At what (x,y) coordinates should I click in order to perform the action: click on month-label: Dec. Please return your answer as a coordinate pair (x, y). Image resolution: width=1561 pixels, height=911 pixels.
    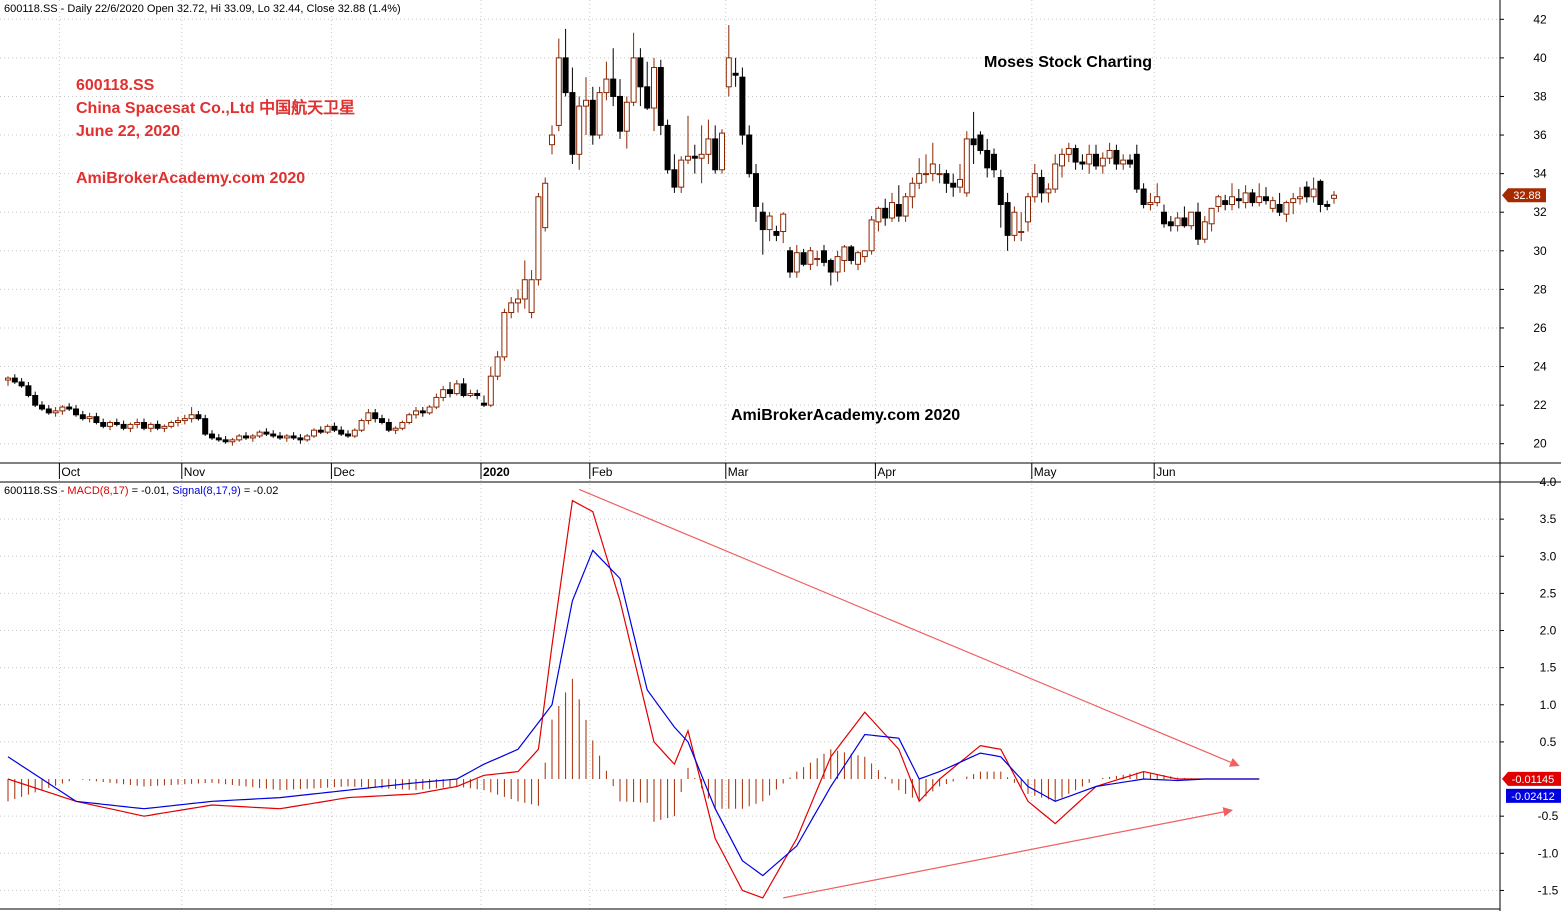
    Looking at the image, I should click on (343, 472).